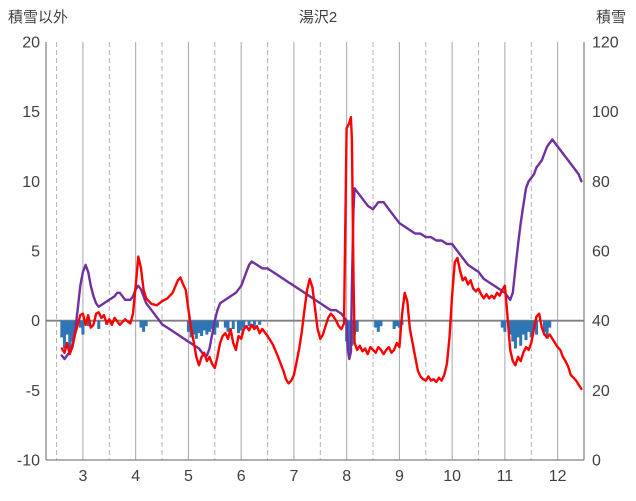 The height and width of the screenshot is (501, 636). What do you see at coordinates (35, 252) in the screenshot?
I see `left-tick-label: 5` at bounding box center [35, 252].